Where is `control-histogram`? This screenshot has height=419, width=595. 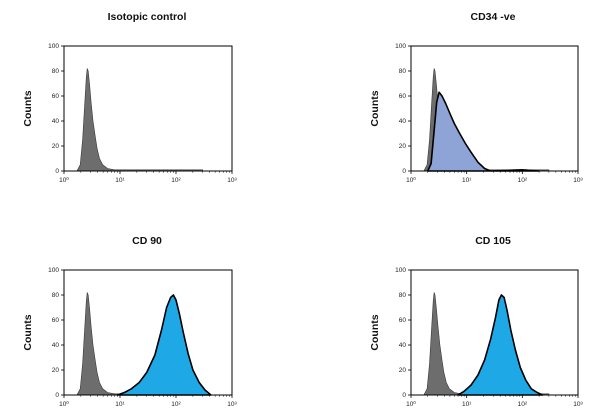 control-histogram is located at coordinates (139, 120).